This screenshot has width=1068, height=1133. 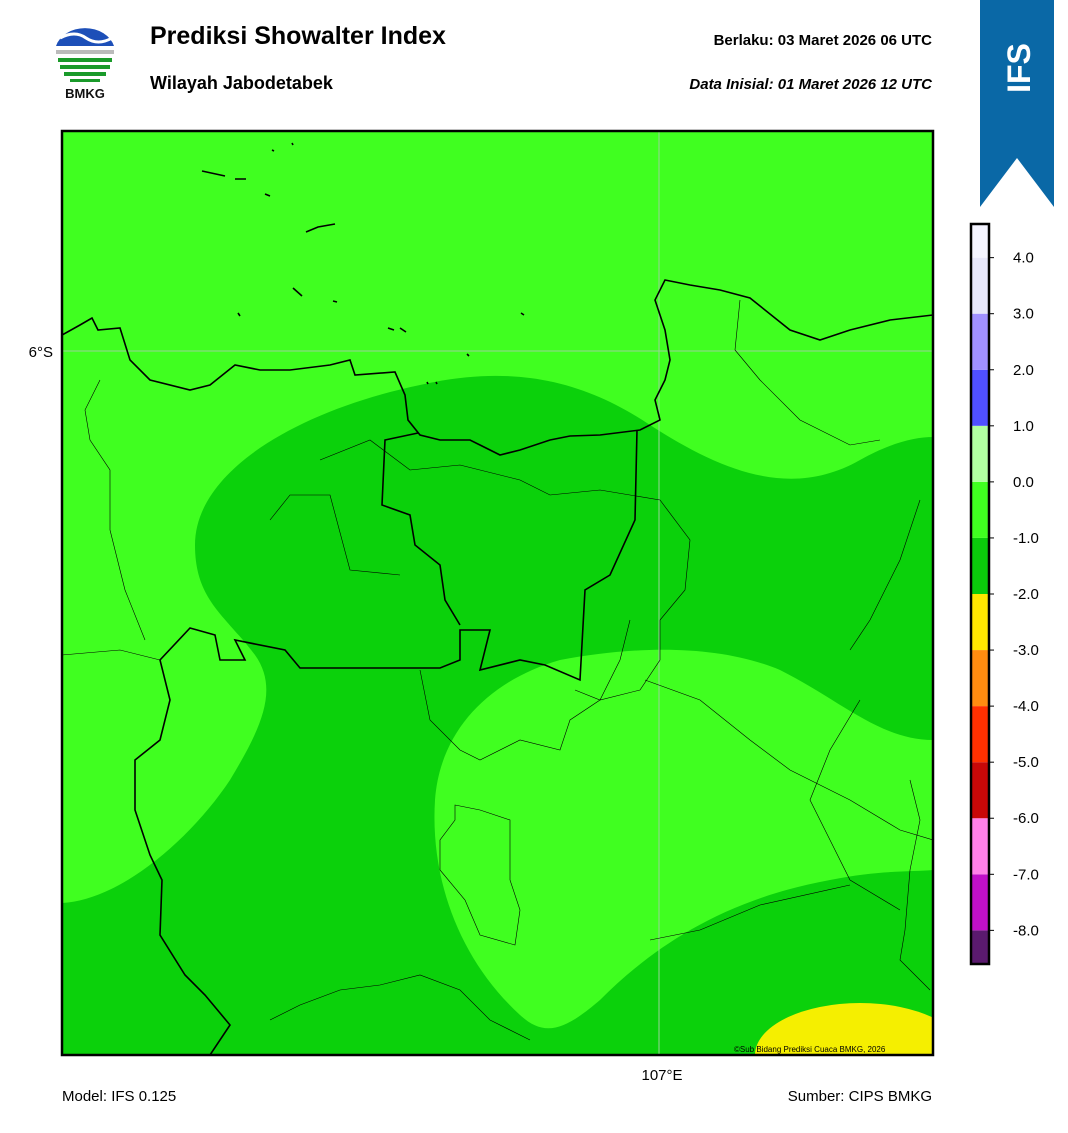 I want to click on islands, so click(x=363, y=263).